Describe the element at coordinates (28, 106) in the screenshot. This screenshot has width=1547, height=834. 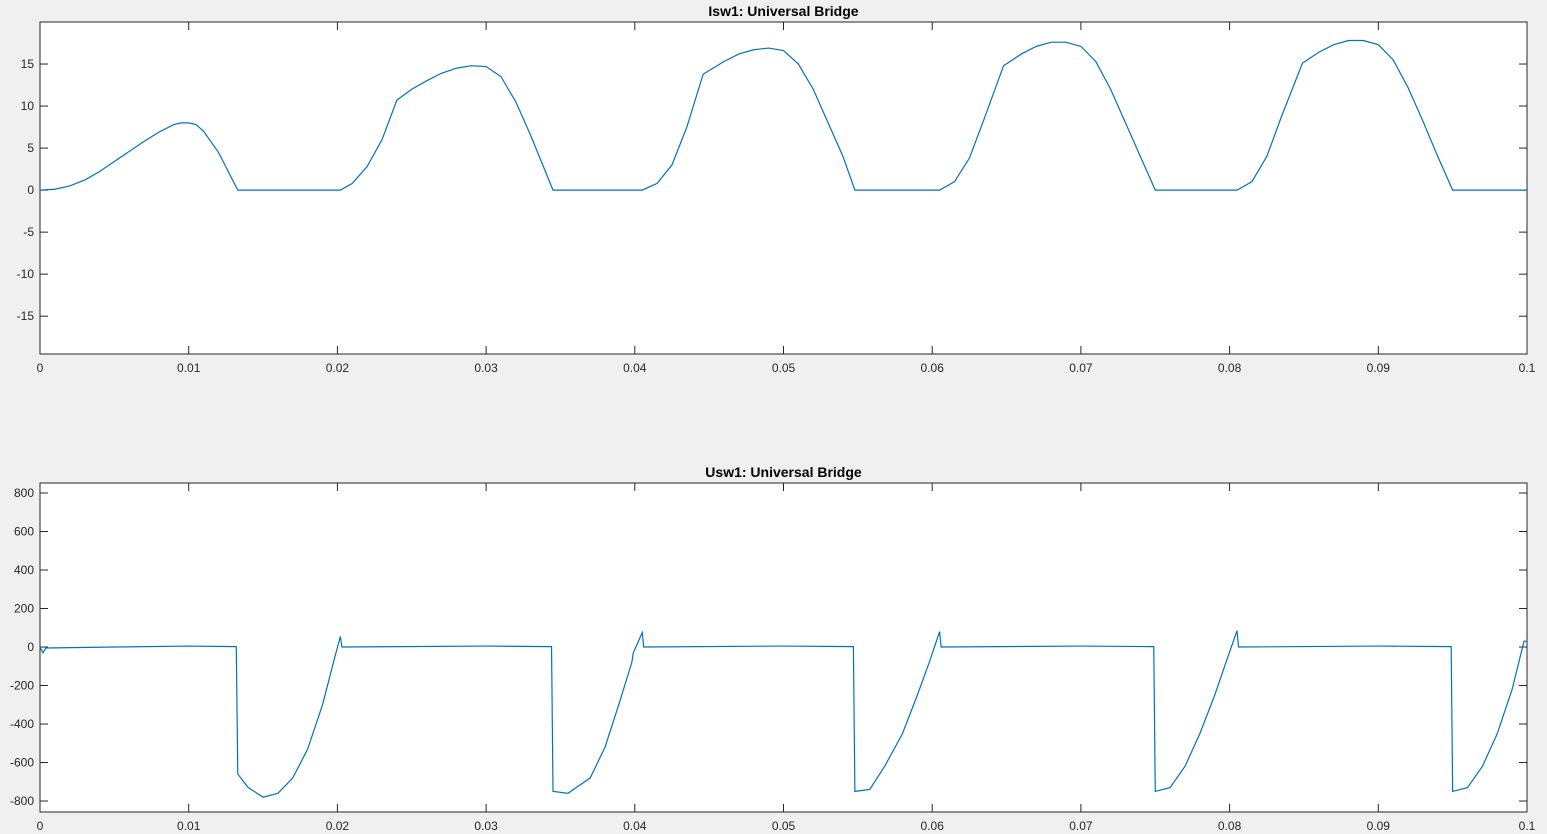
I see `y-tick-label: 10` at that location.